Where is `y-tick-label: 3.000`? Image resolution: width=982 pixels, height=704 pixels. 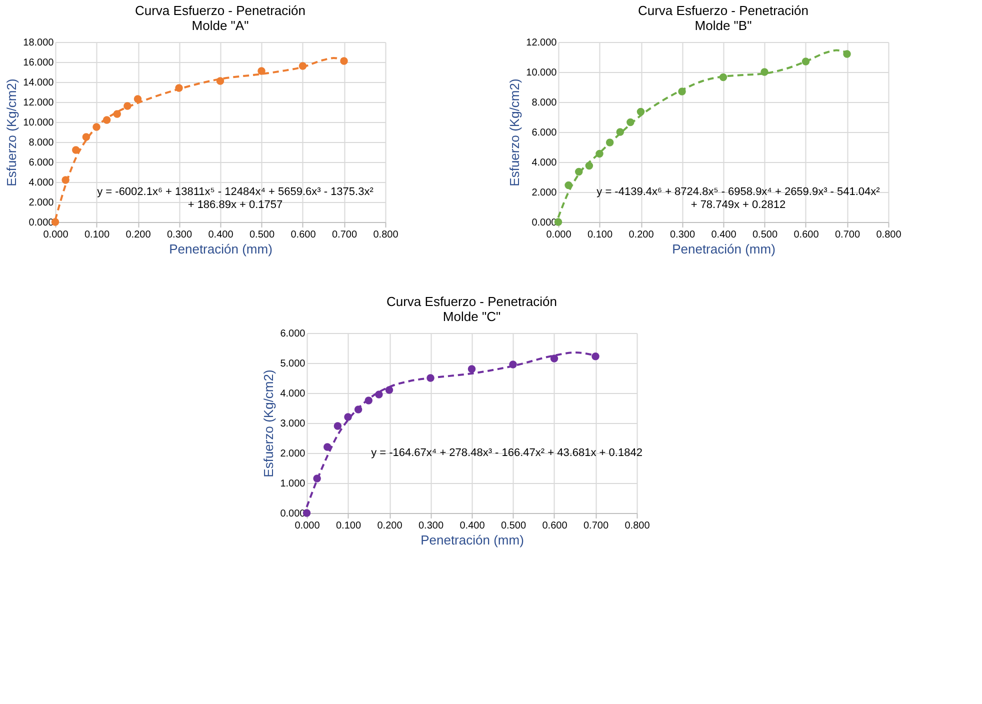
y-tick-label: 3.000 is located at coordinates (293, 424).